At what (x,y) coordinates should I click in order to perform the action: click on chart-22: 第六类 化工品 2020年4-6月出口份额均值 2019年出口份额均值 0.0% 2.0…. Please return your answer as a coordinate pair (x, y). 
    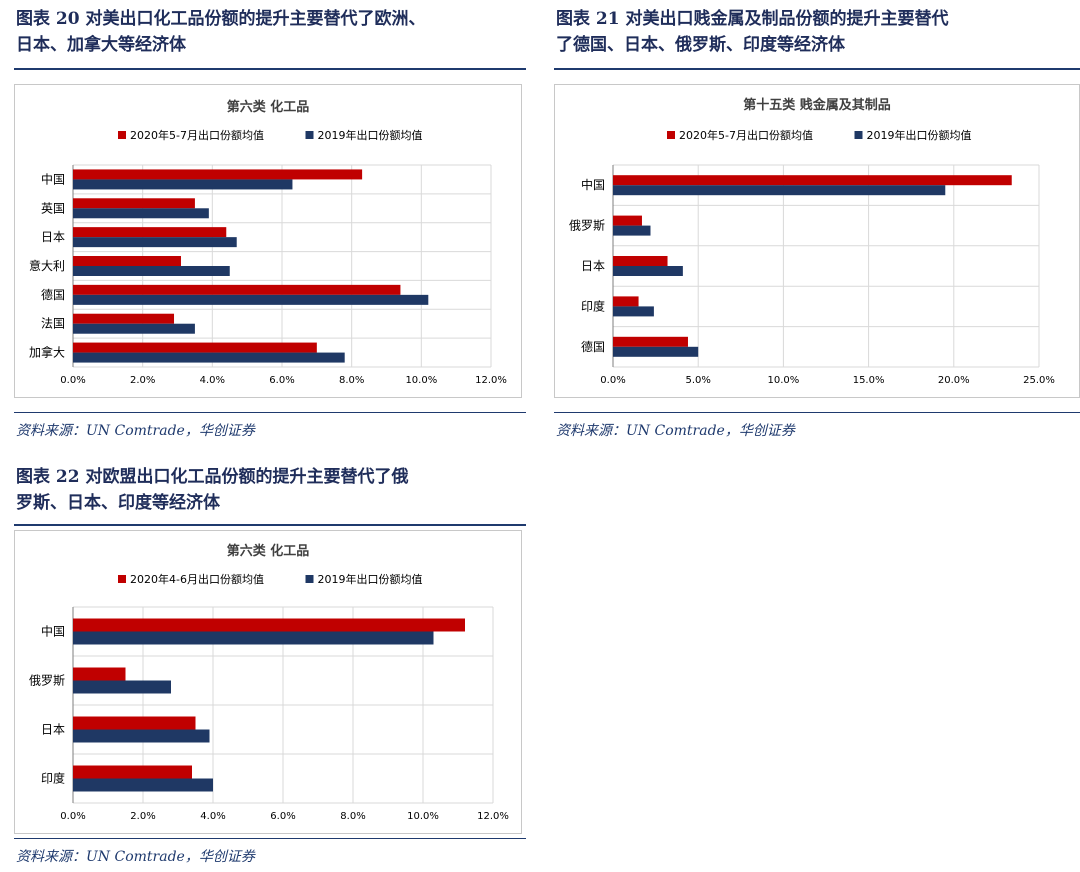
    Looking at the image, I should click on (269, 682).